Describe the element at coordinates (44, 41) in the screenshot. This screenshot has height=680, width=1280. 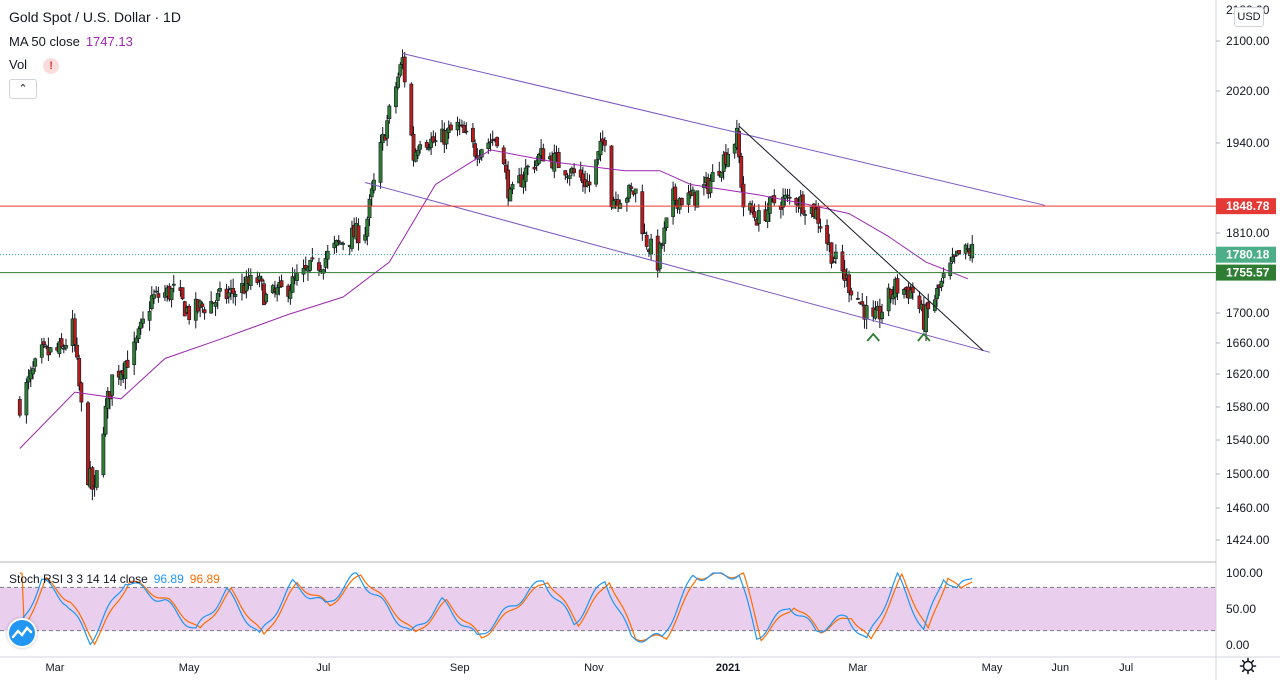
I see `ma-label: MA 50 close` at that location.